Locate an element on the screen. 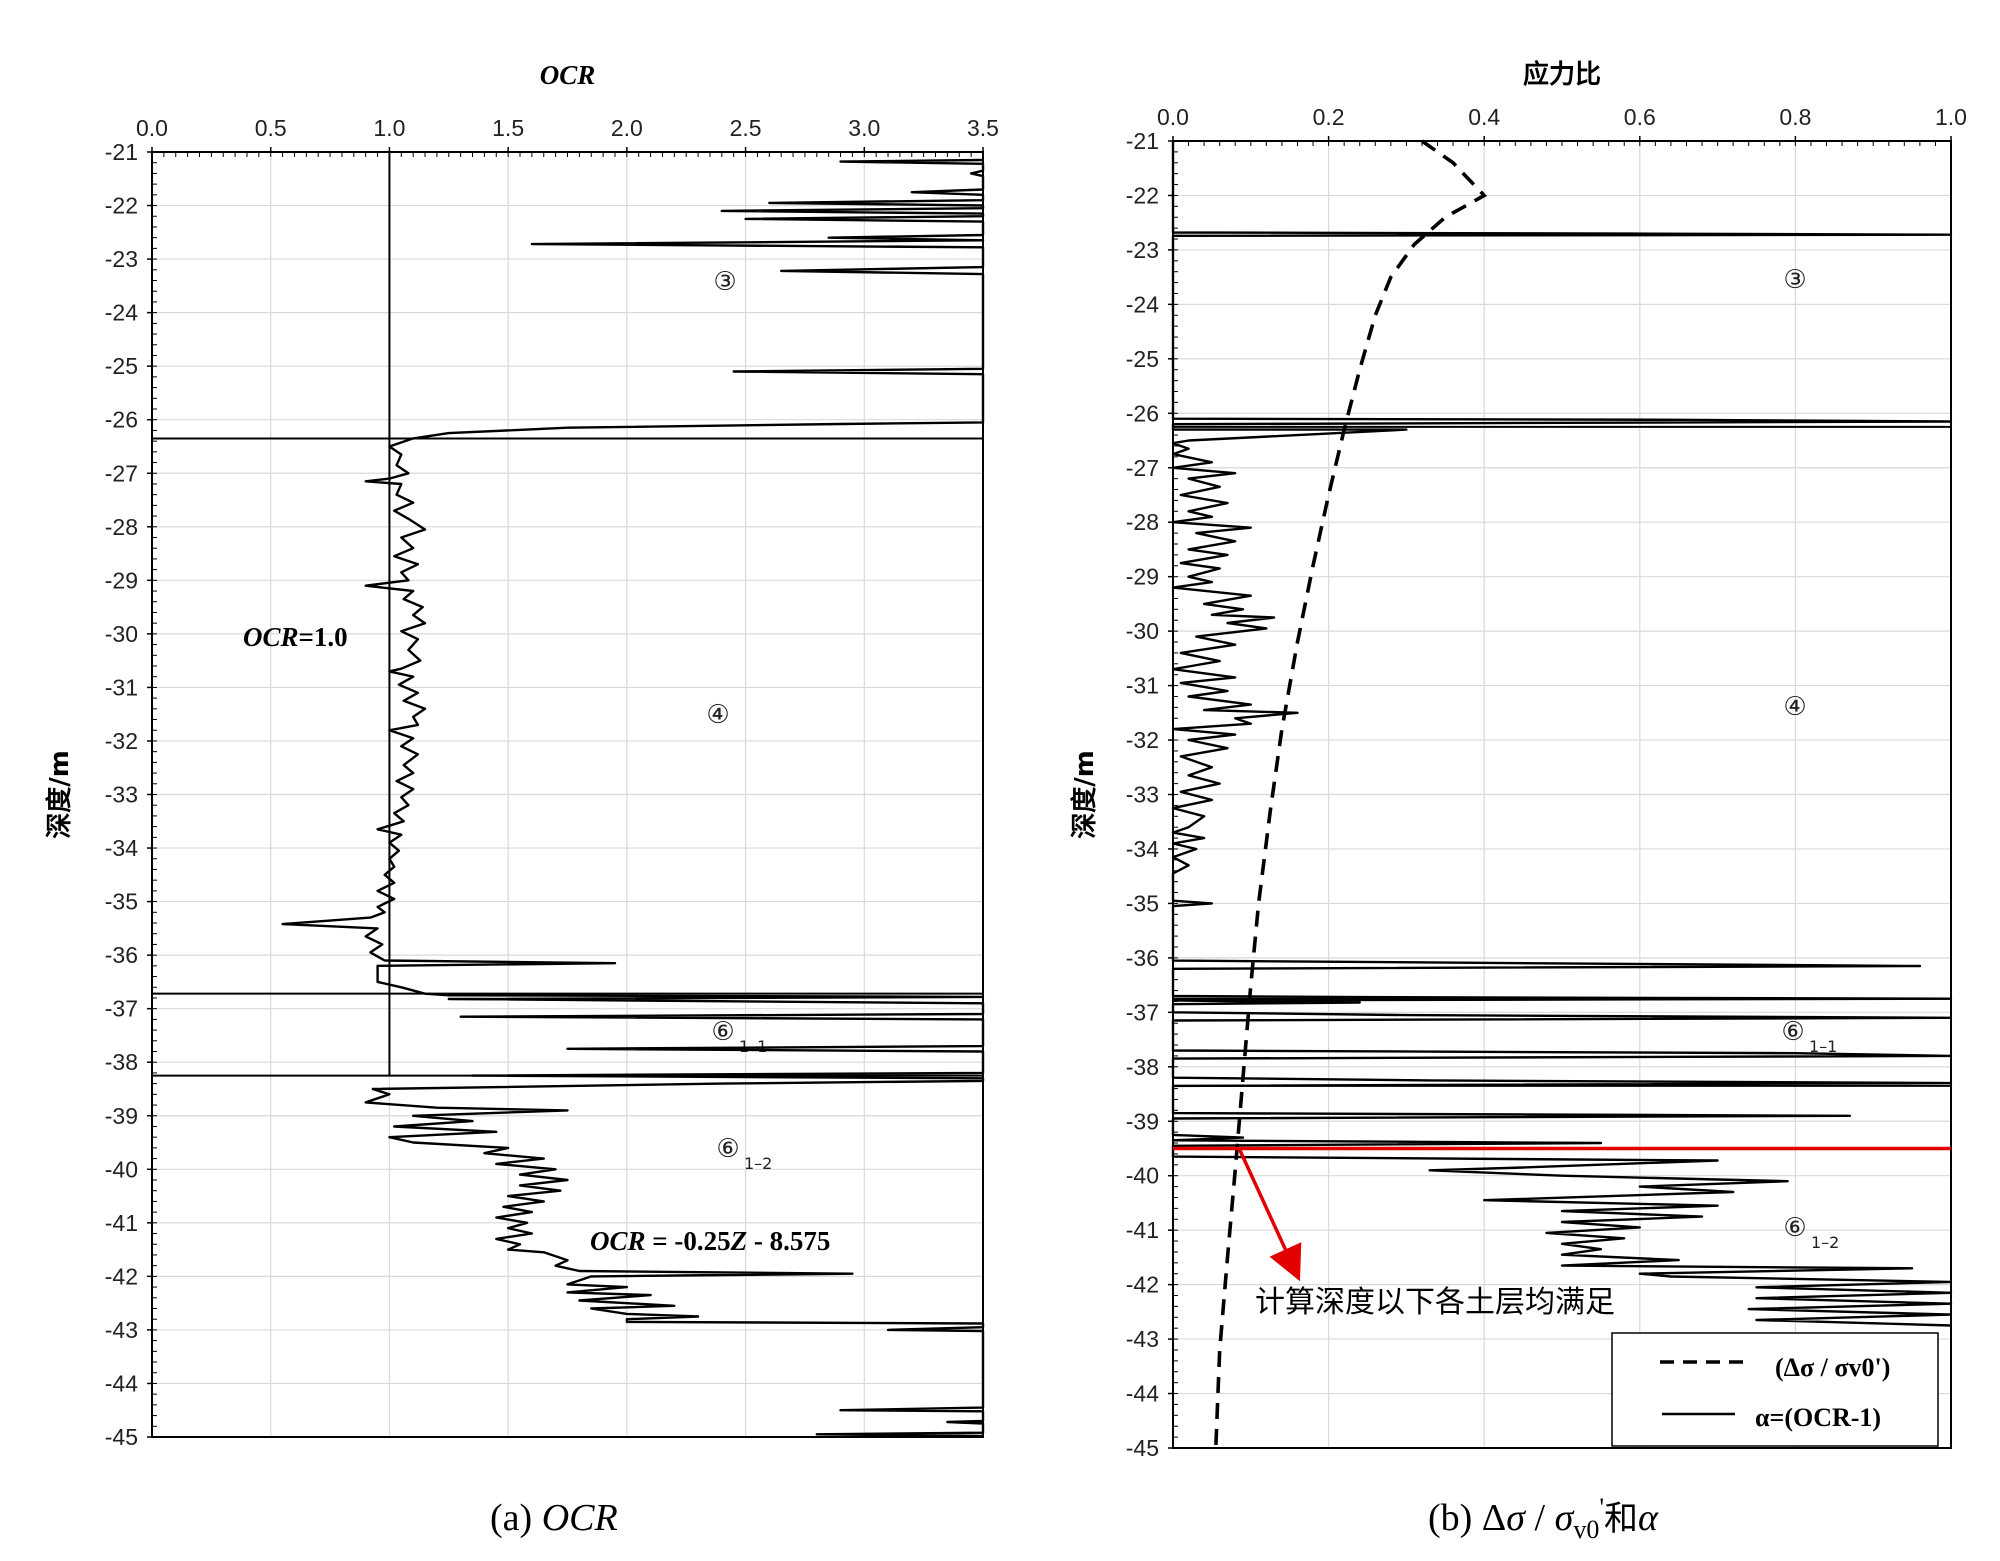  soil-layer-label: ④ is located at coordinates (717, 715).